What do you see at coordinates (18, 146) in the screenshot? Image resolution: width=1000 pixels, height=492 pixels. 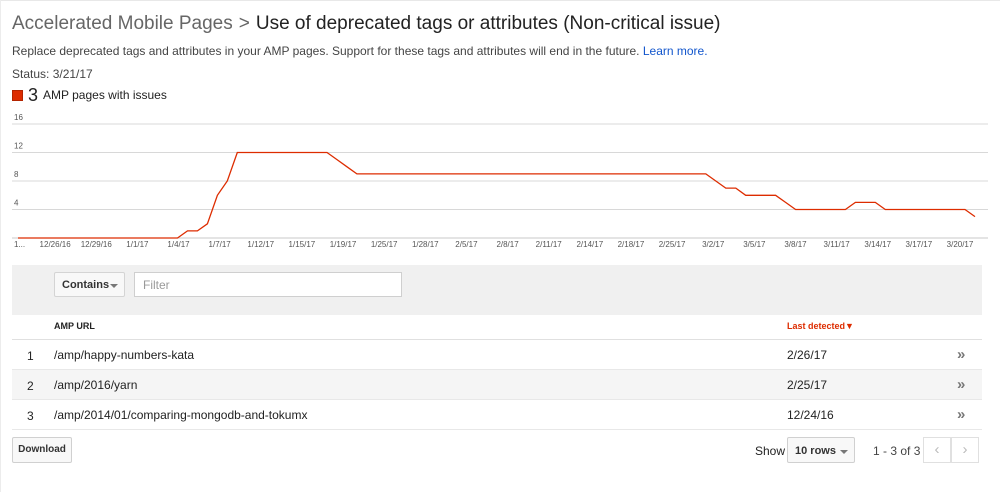 I see `y-tick-label: 12` at bounding box center [18, 146].